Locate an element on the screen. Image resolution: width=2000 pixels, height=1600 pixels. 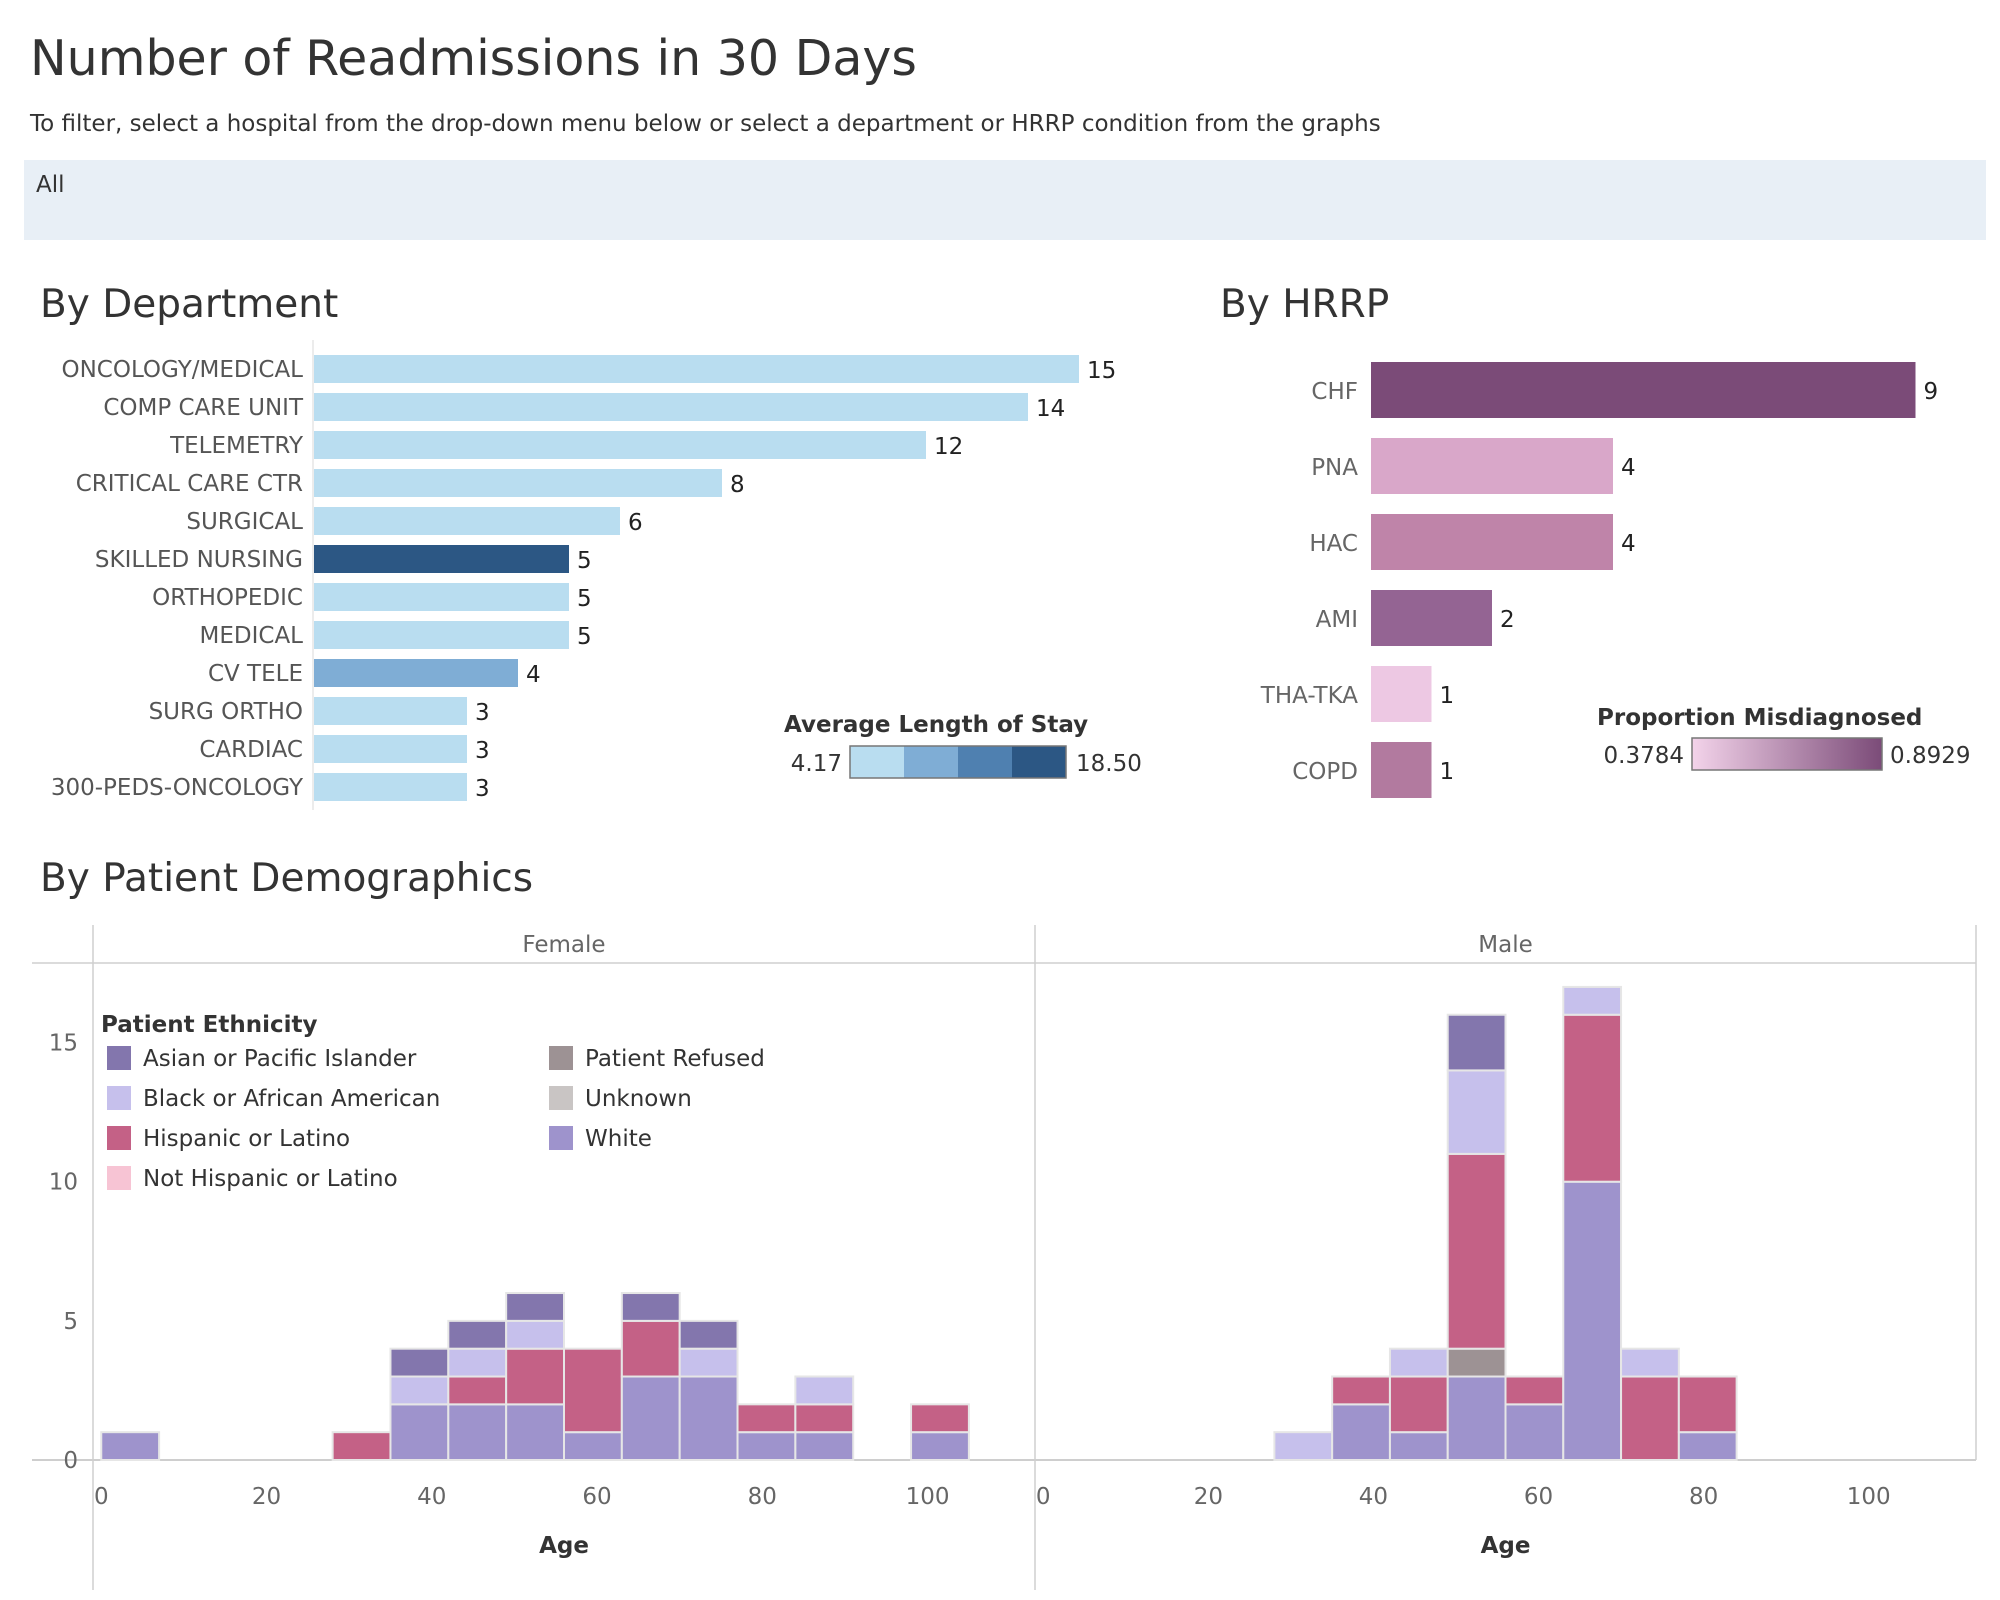
ethnicity-legend-label-black-or-african-american: Black or African American is located at coordinates (291, 1099).